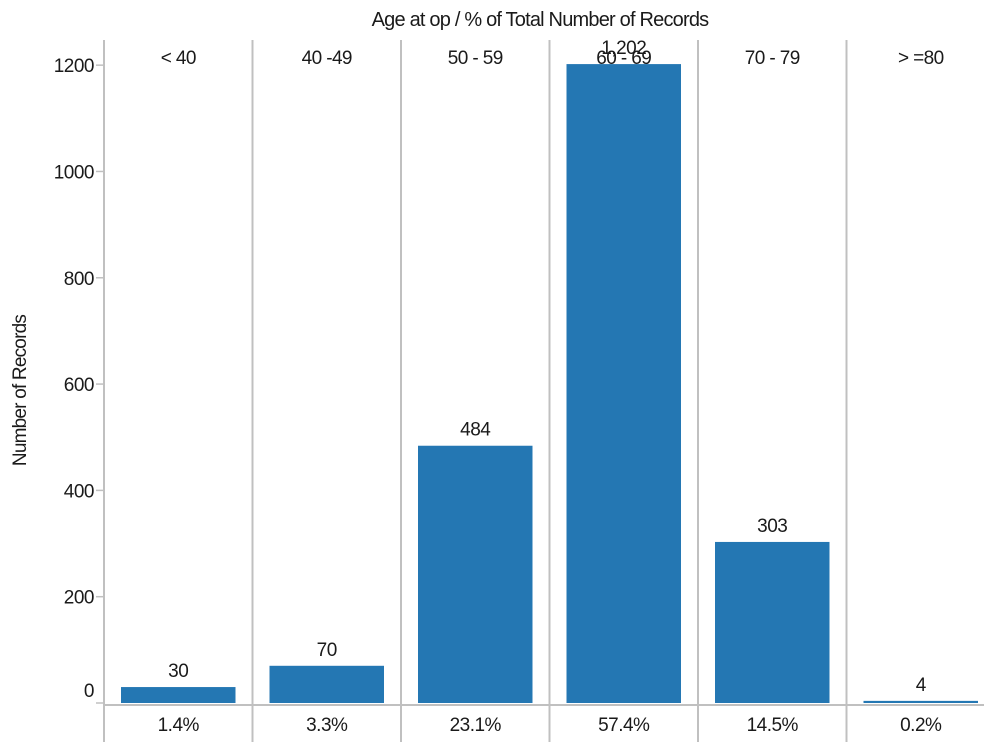  What do you see at coordinates (178, 58) in the screenshot?
I see `category-label: < 40` at bounding box center [178, 58].